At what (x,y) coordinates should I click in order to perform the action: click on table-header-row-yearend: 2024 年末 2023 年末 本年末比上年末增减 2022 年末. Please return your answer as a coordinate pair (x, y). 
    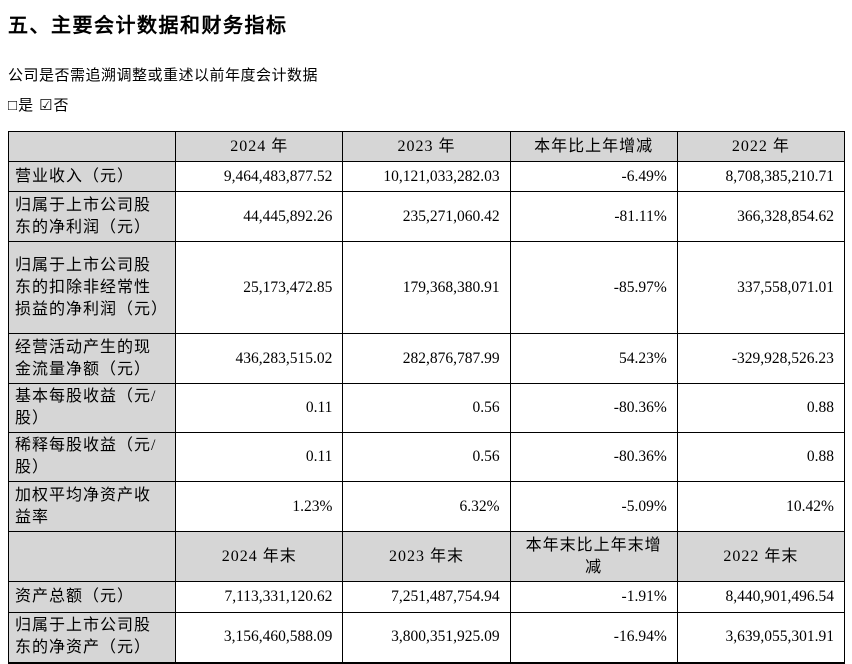
    Looking at the image, I should click on (426, 556).